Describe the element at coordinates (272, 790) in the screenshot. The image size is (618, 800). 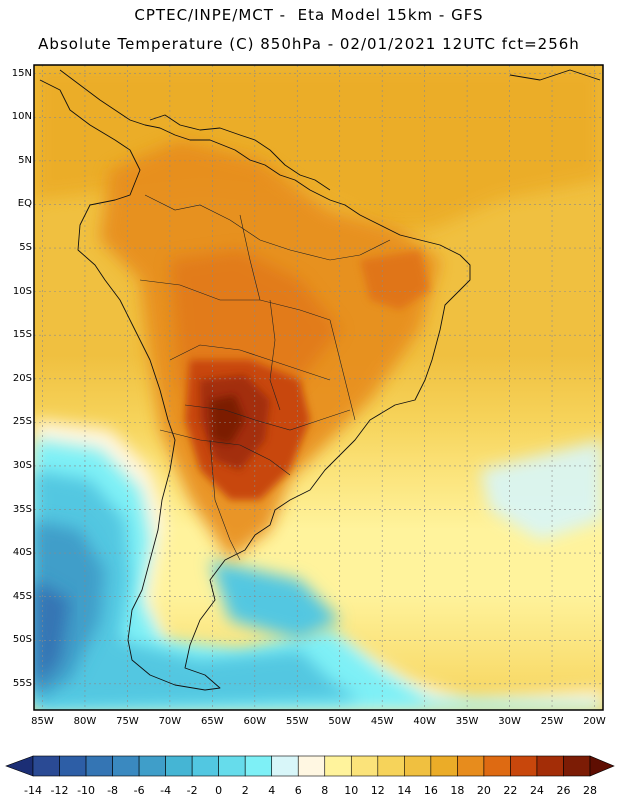
I see `colorbar-tick-label: 4` at that location.